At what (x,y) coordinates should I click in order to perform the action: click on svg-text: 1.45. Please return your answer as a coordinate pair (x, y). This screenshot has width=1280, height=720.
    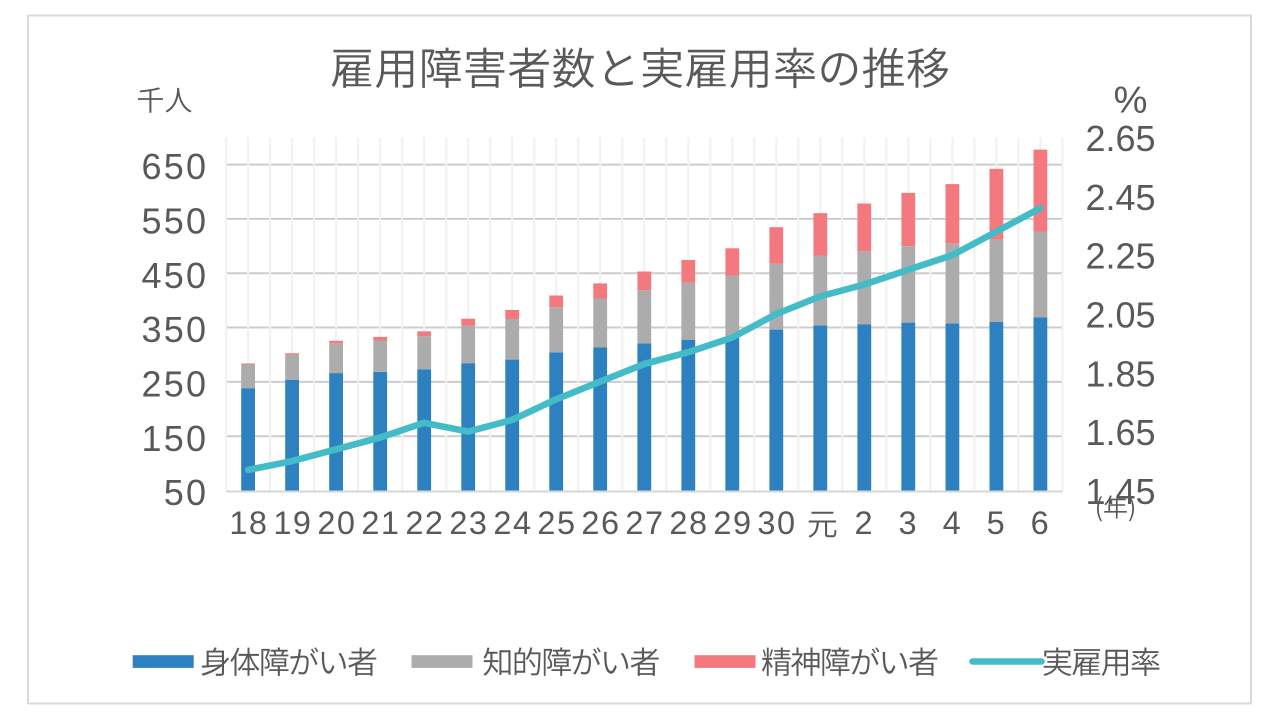
    Looking at the image, I should click on (1121, 491).